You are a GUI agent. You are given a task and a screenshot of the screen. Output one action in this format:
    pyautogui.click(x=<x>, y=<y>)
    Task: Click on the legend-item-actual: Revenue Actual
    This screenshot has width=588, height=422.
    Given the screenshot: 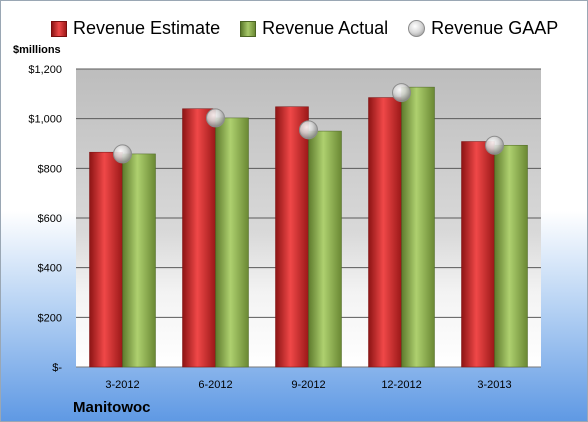 What is the action you would take?
    pyautogui.click(x=314, y=28)
    